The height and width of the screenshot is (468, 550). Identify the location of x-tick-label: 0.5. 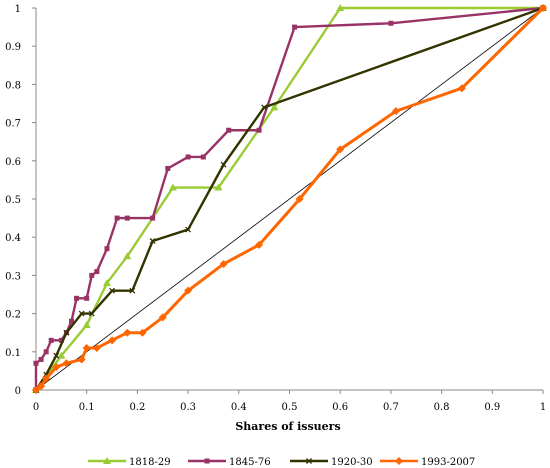
(290, 407).